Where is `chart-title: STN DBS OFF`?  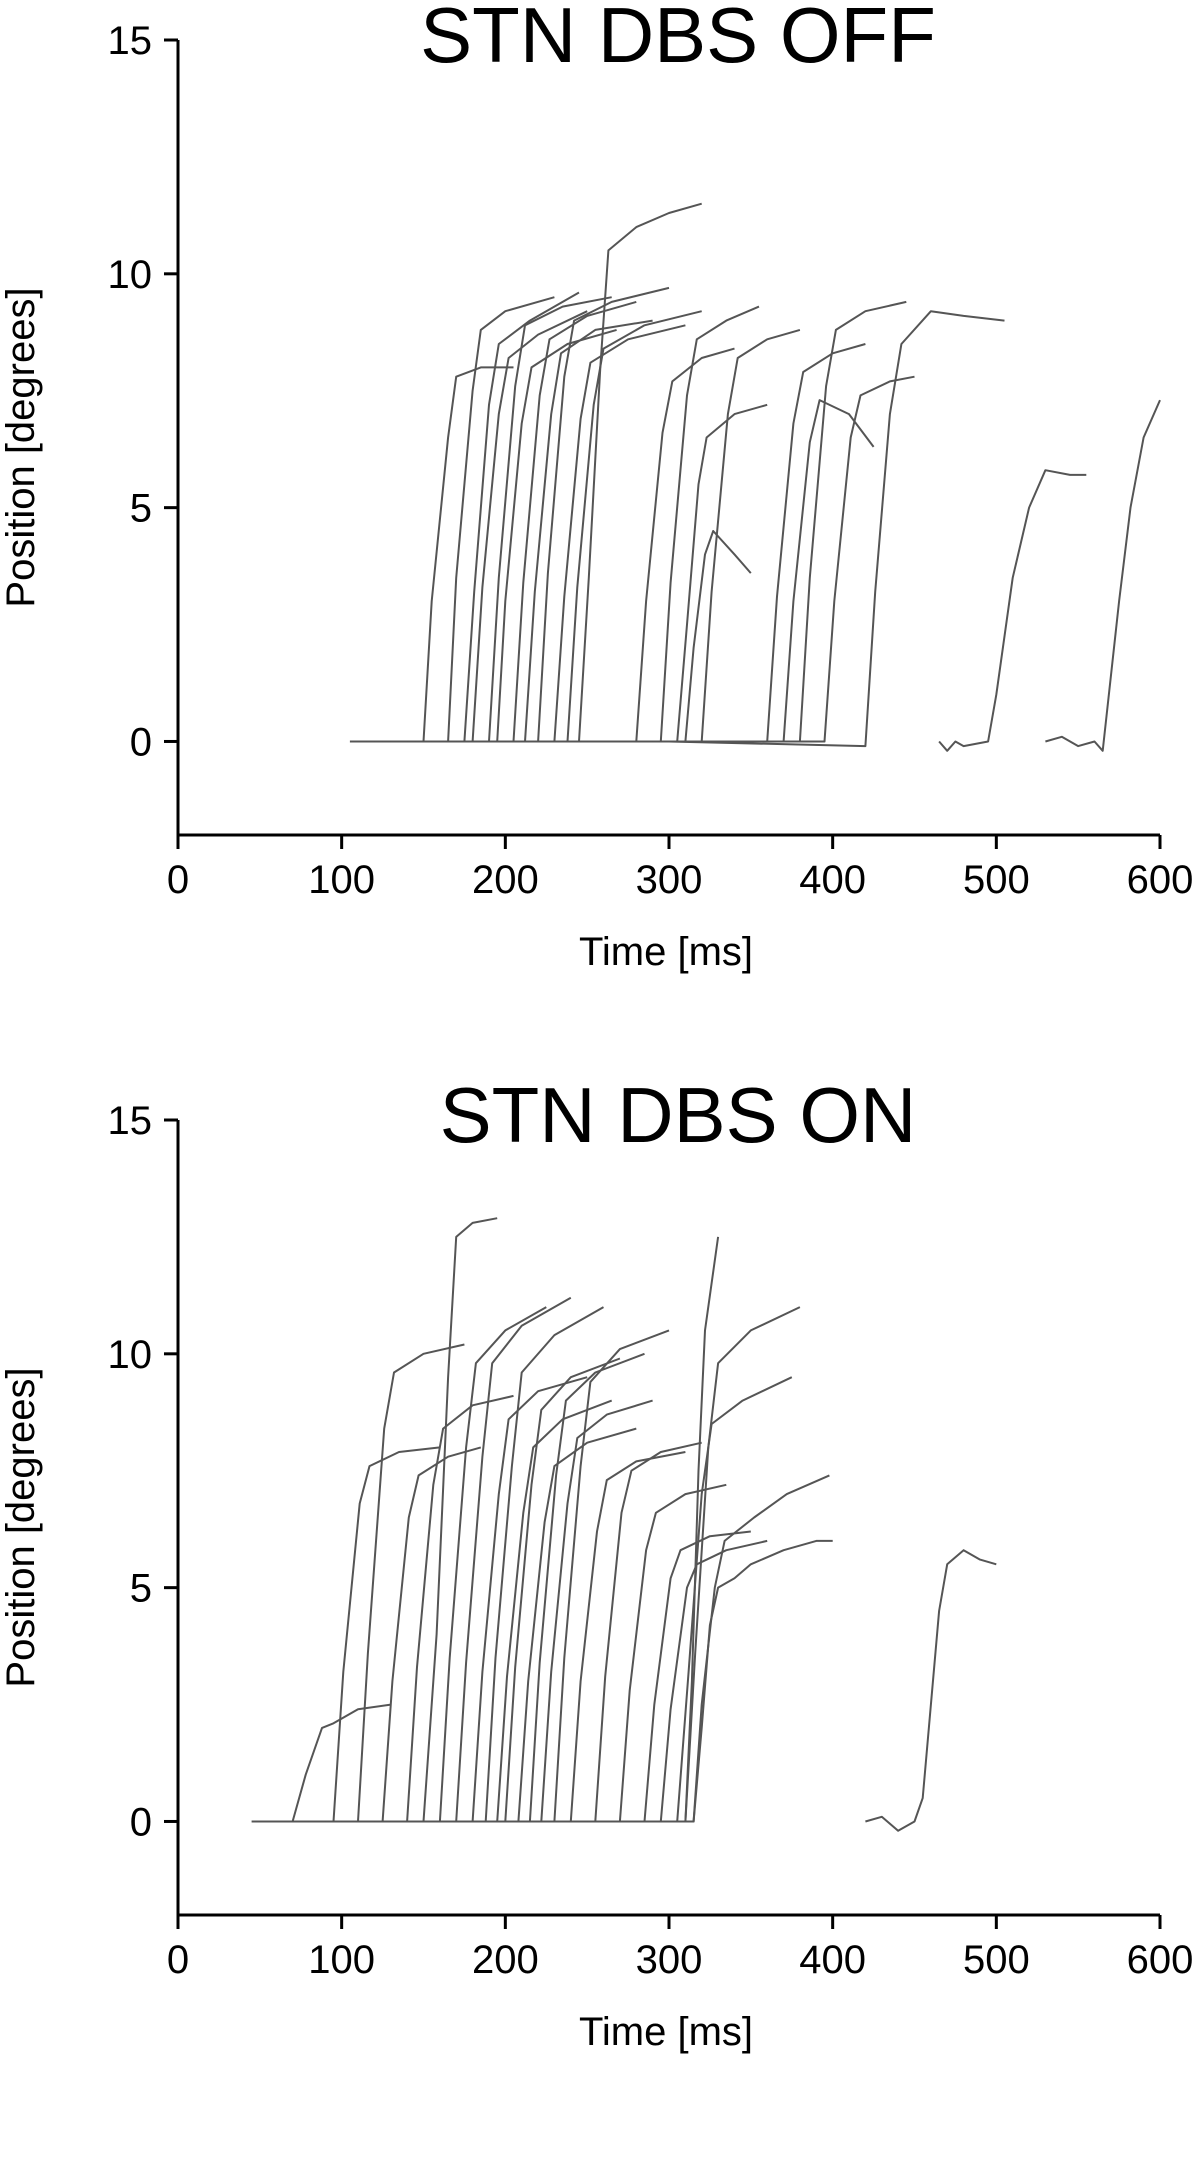
chart-title: STN DBS OFF is located at coordinates (678, 39).